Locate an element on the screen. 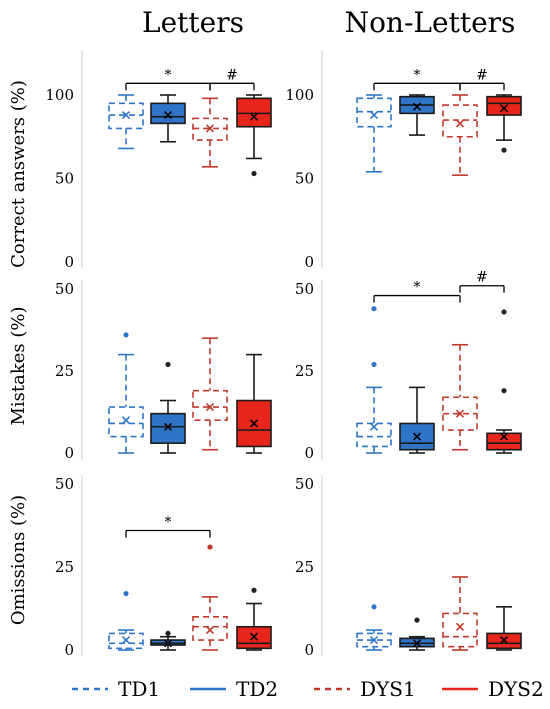 This screenshot has height=709, width=550. panel-1-1: 0 25 50 * # is located at coordinates (408, 366).